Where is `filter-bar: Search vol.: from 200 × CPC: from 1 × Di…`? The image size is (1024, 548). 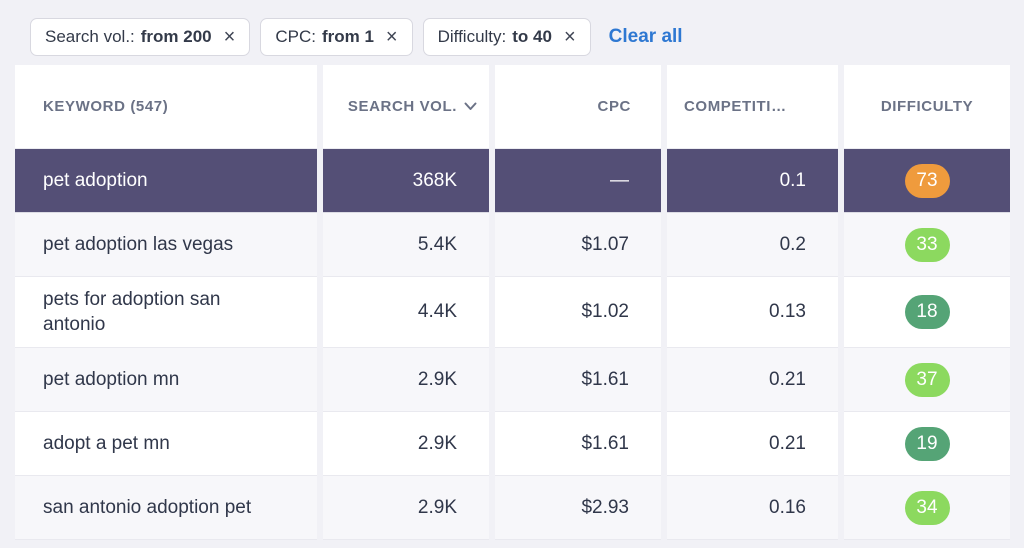 filter-bar: Search vol.: from 200 × CPC: from 1 × Di… is located at coordinates (356, 37).